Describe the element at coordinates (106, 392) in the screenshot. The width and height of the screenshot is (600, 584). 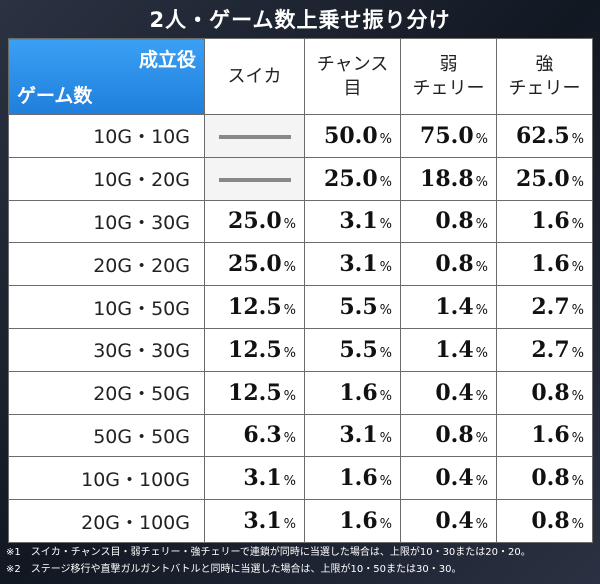
I see `row-label: 20G・50G` at that location.